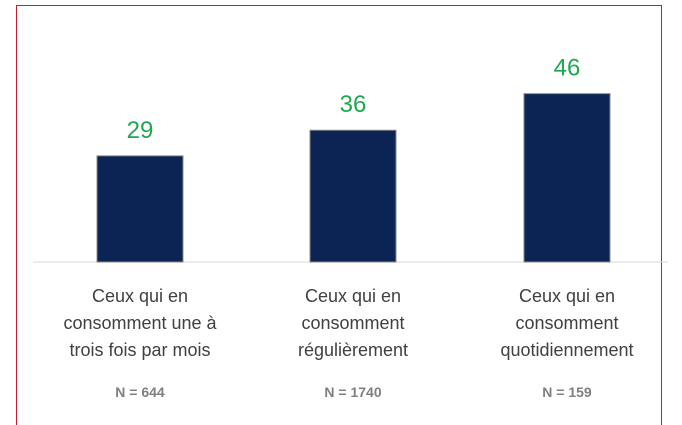 Image resolution: width=682 pixels, height=425 pixels. Describe the element at coordinates (353, 323) in the screenshot. I see `category-label: Ceux qui en consomment régulièrement` at that location.